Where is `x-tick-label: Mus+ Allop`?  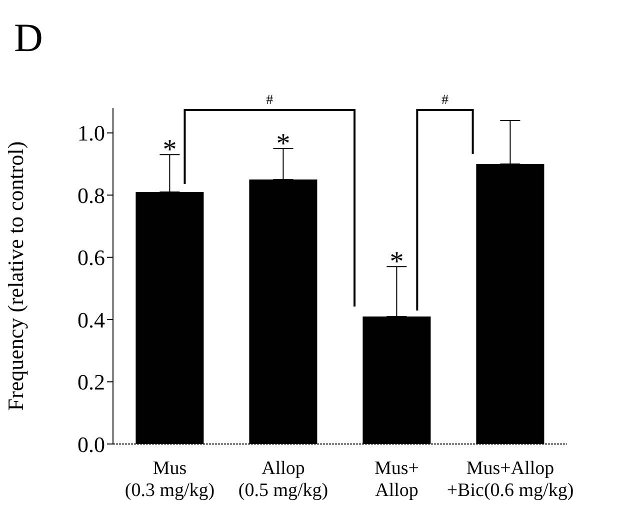 x-tick-label: Mus+ Allop is located at coordinates (397, 479).